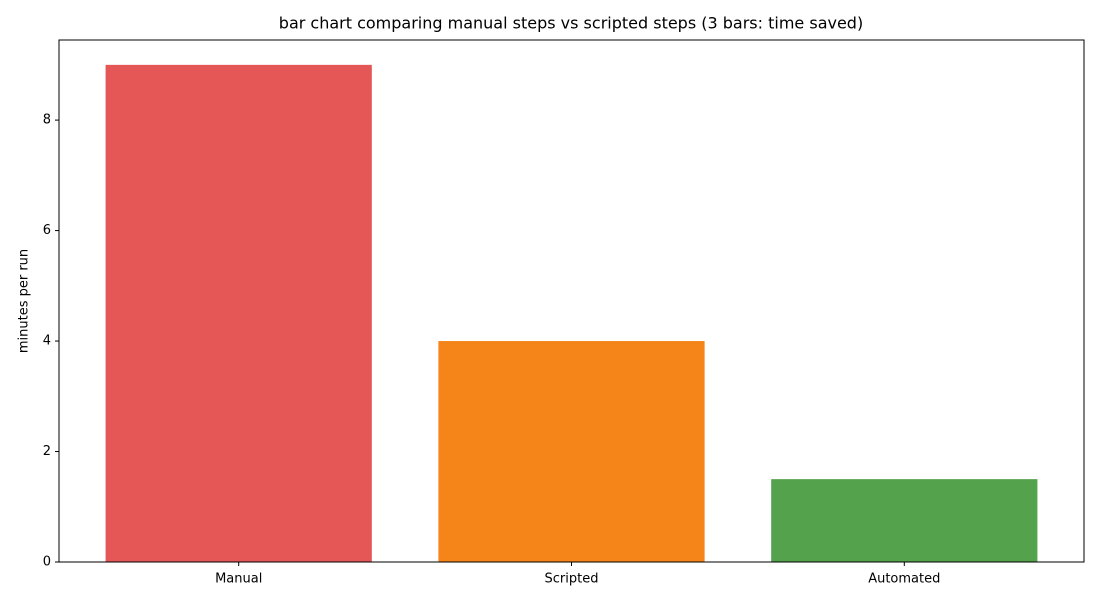 This screenshot has height=605, width=1100. What do you see at coordinates (47, 451) in the screenshot?
I see `y-tick-label: 2` at bounding box center [47, 451].